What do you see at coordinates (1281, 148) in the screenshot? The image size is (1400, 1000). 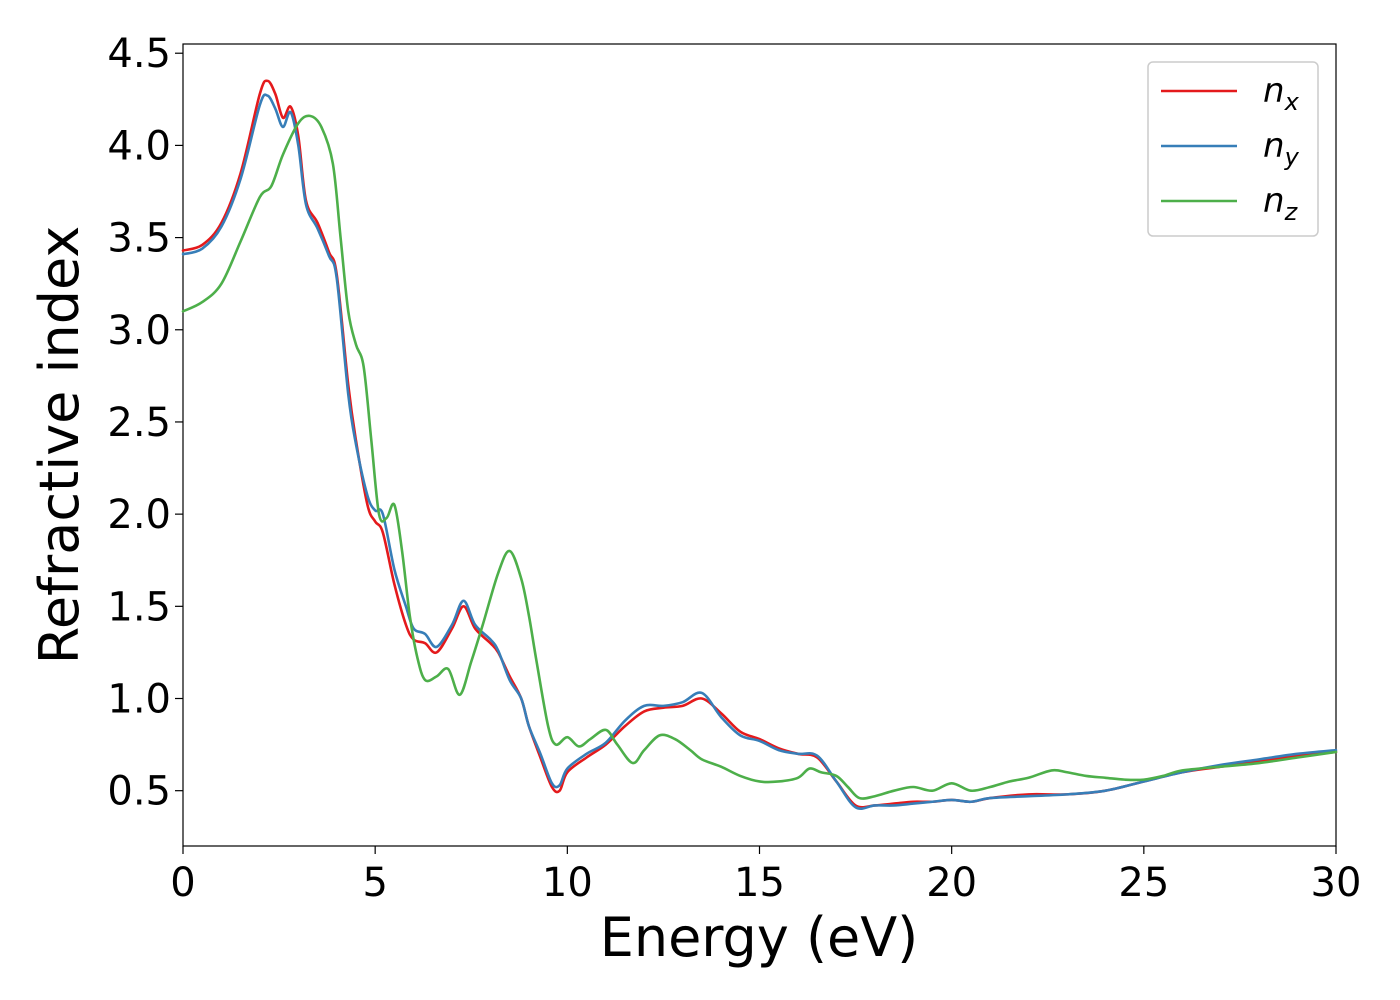 I see `legend-label-ny: ny` at bounding box center [1281, 148].